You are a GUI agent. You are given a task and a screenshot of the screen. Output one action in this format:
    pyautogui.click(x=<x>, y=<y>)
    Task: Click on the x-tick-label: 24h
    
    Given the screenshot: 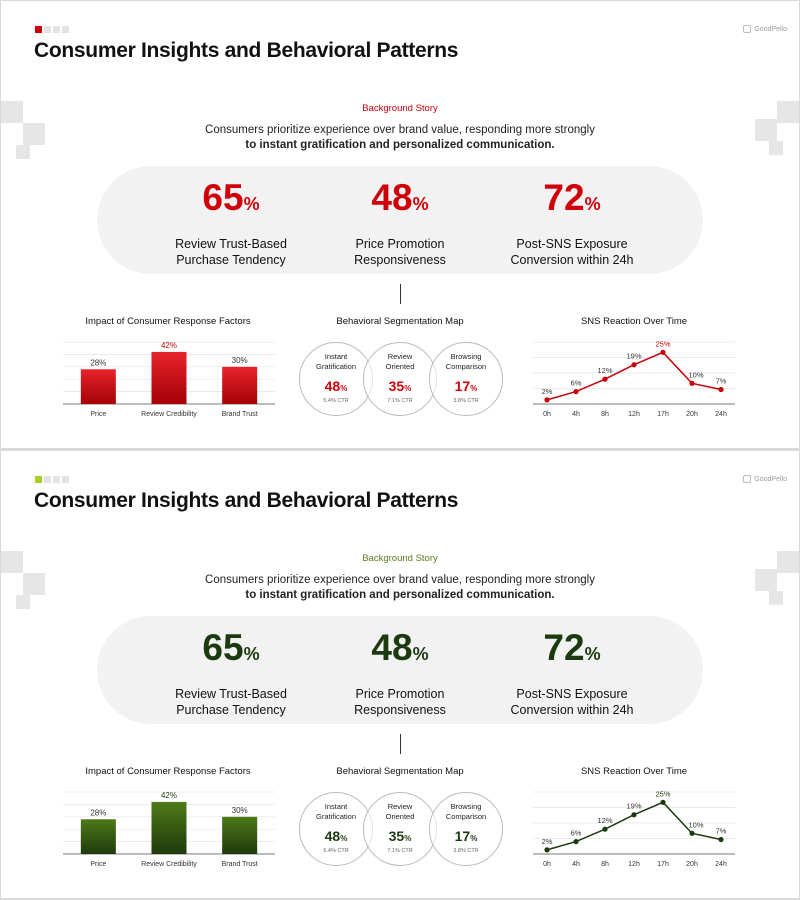 What is the action you would take?
    pyautogui.click(x=721, y=414)
    